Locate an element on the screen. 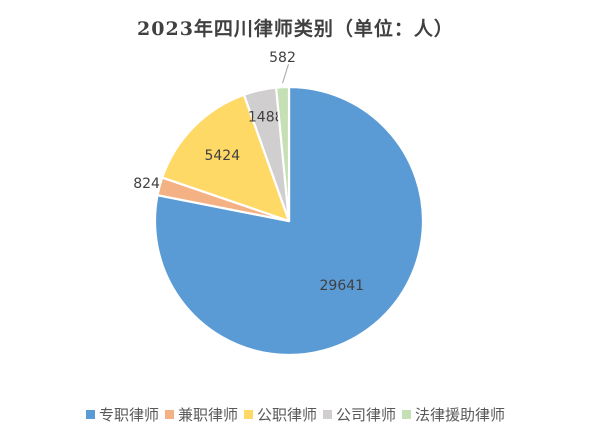 The width and height of the screenshot is (591, 429). data-label-part-time: 824 is located at coordinates (146, 184).